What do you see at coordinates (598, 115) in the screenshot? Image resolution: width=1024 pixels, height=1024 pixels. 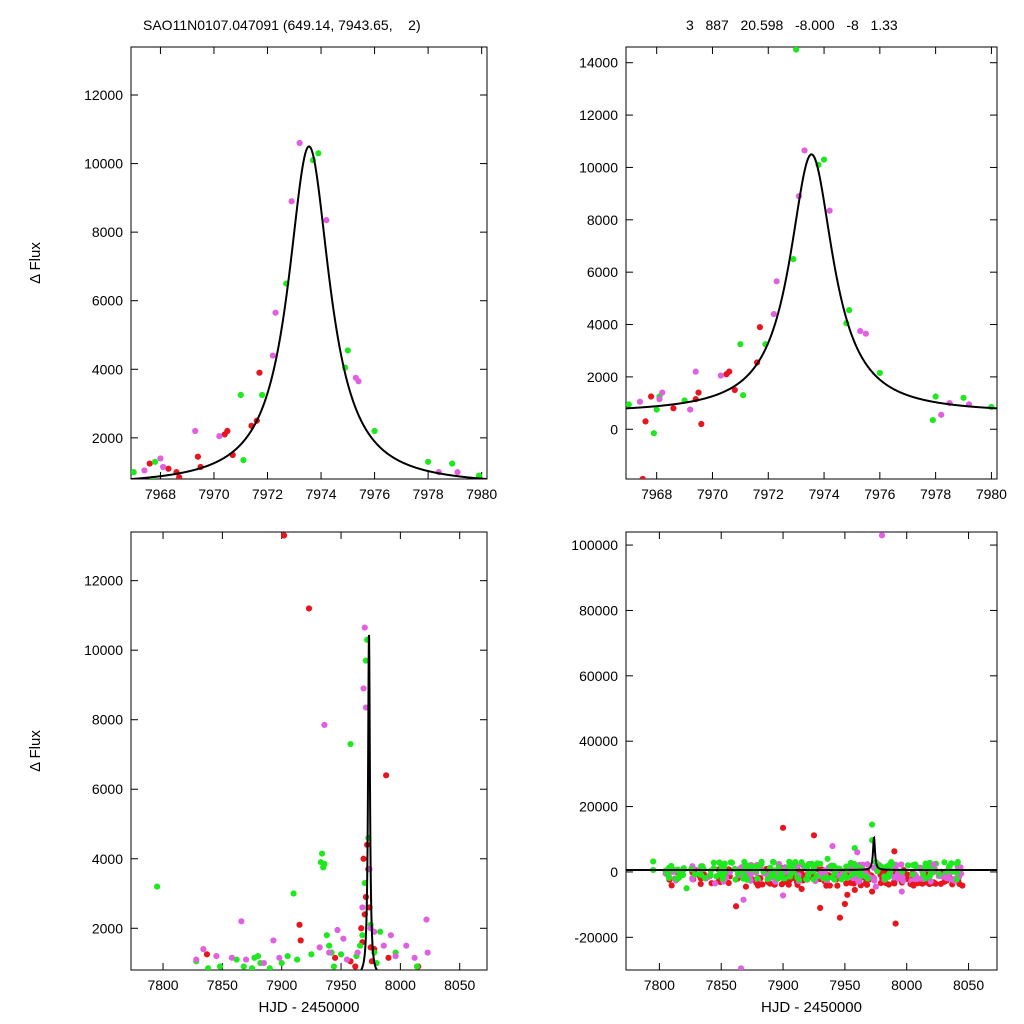 I see `y-tick-label: 12000` at bounding box center [598, 115].